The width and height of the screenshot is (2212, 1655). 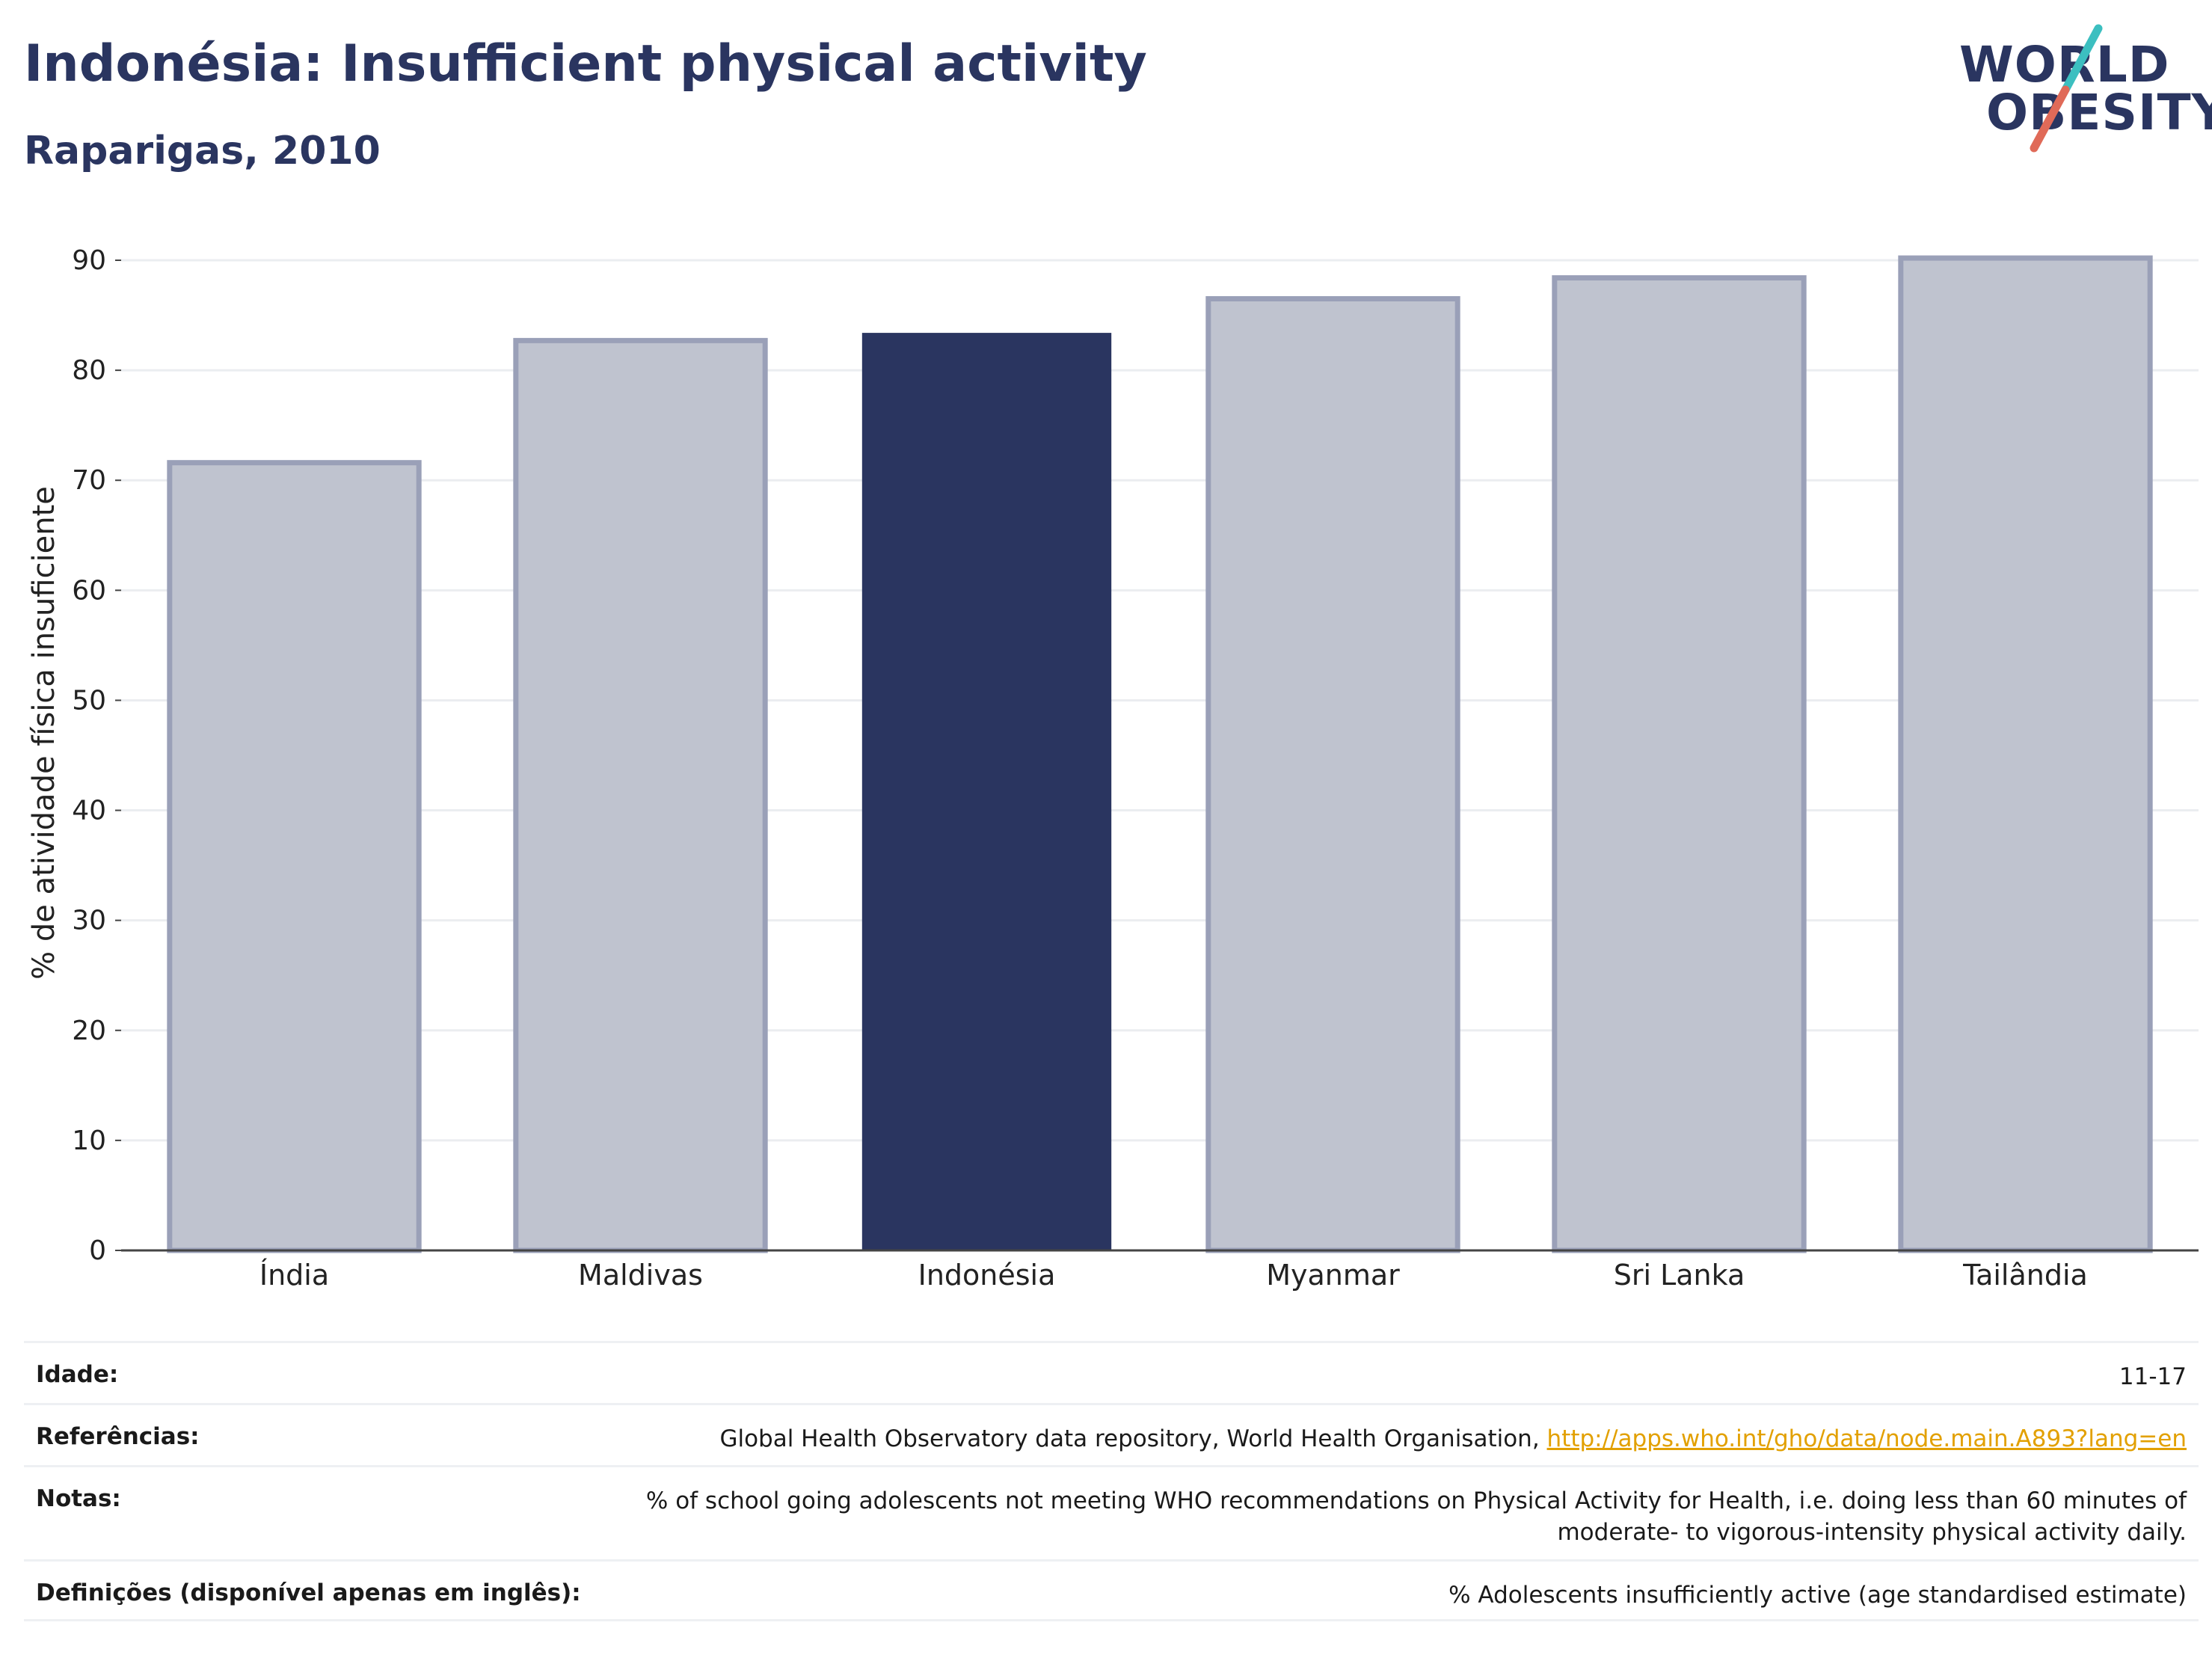 I want to click on bar-Índia, so click(x=294, y=856).